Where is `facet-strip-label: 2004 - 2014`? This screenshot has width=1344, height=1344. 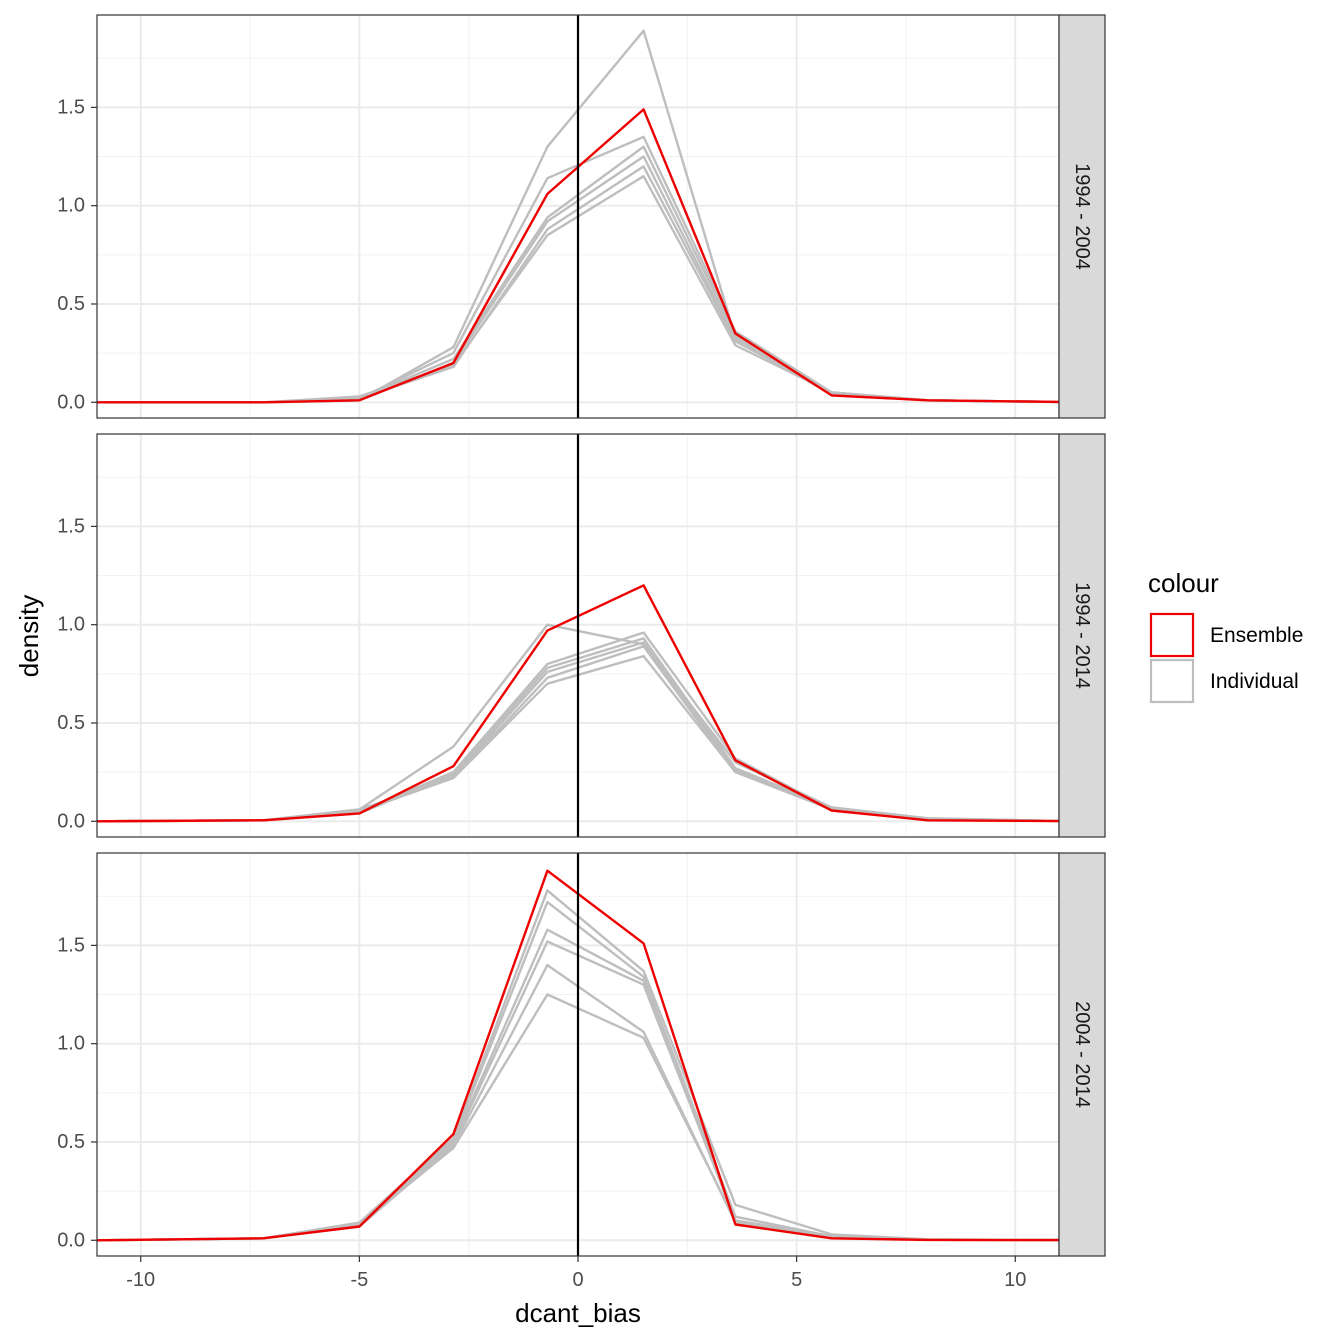 facet-strip-label: 2004 - 2014 is located at coordinates (1082, 1054).